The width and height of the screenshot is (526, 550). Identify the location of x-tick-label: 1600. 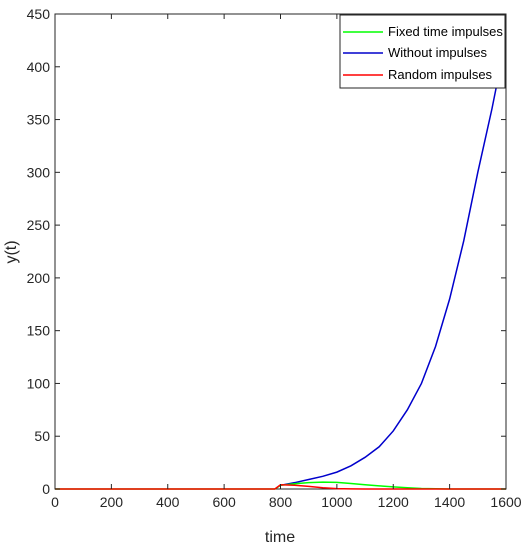
(505, 502).